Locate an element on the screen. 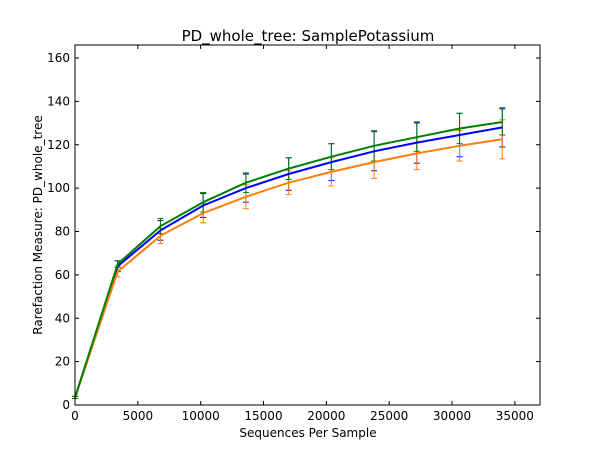  y-tick-label: 0 is located at coordinates (66, 405).